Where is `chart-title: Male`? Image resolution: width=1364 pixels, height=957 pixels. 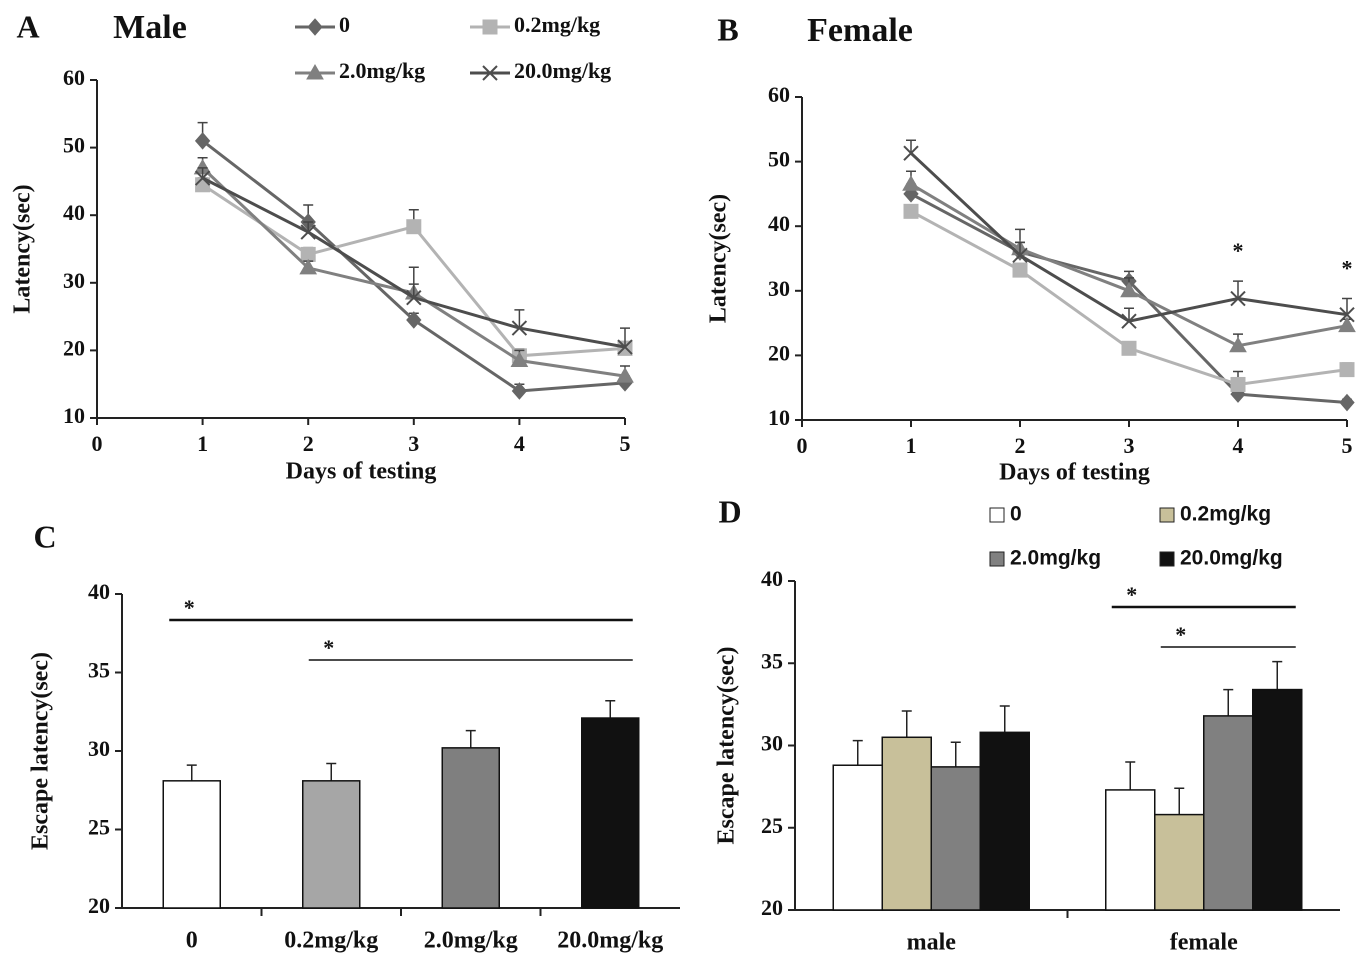
chart-title: Male is located at coordinates (150, 27).